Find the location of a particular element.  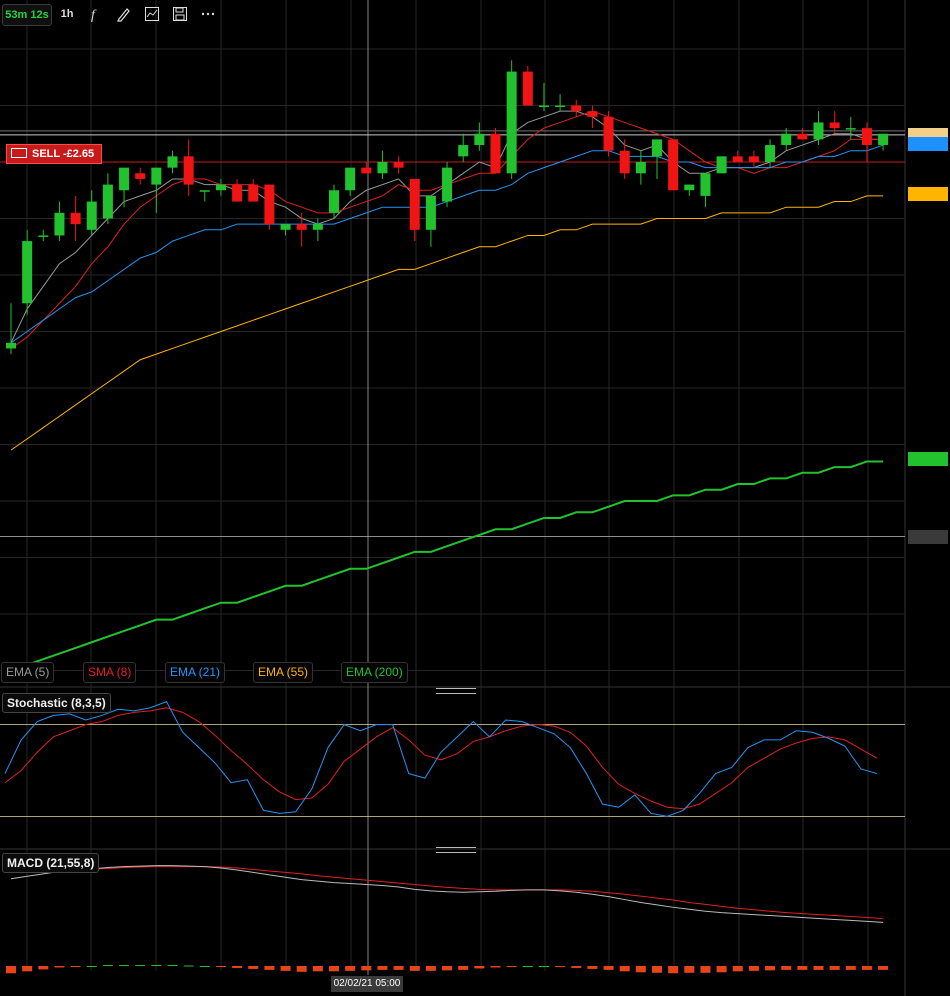

function-icon: f is located at coordinates (96, 14).